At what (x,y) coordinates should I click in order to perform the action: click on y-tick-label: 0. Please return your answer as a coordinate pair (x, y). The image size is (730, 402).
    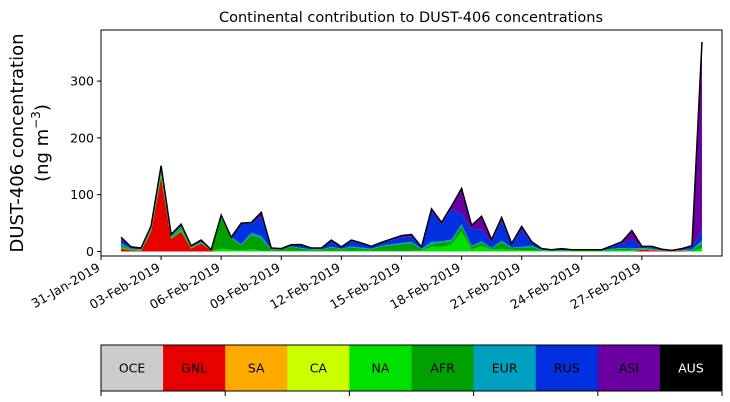
    Looking at the image, I should click on (90, 251).